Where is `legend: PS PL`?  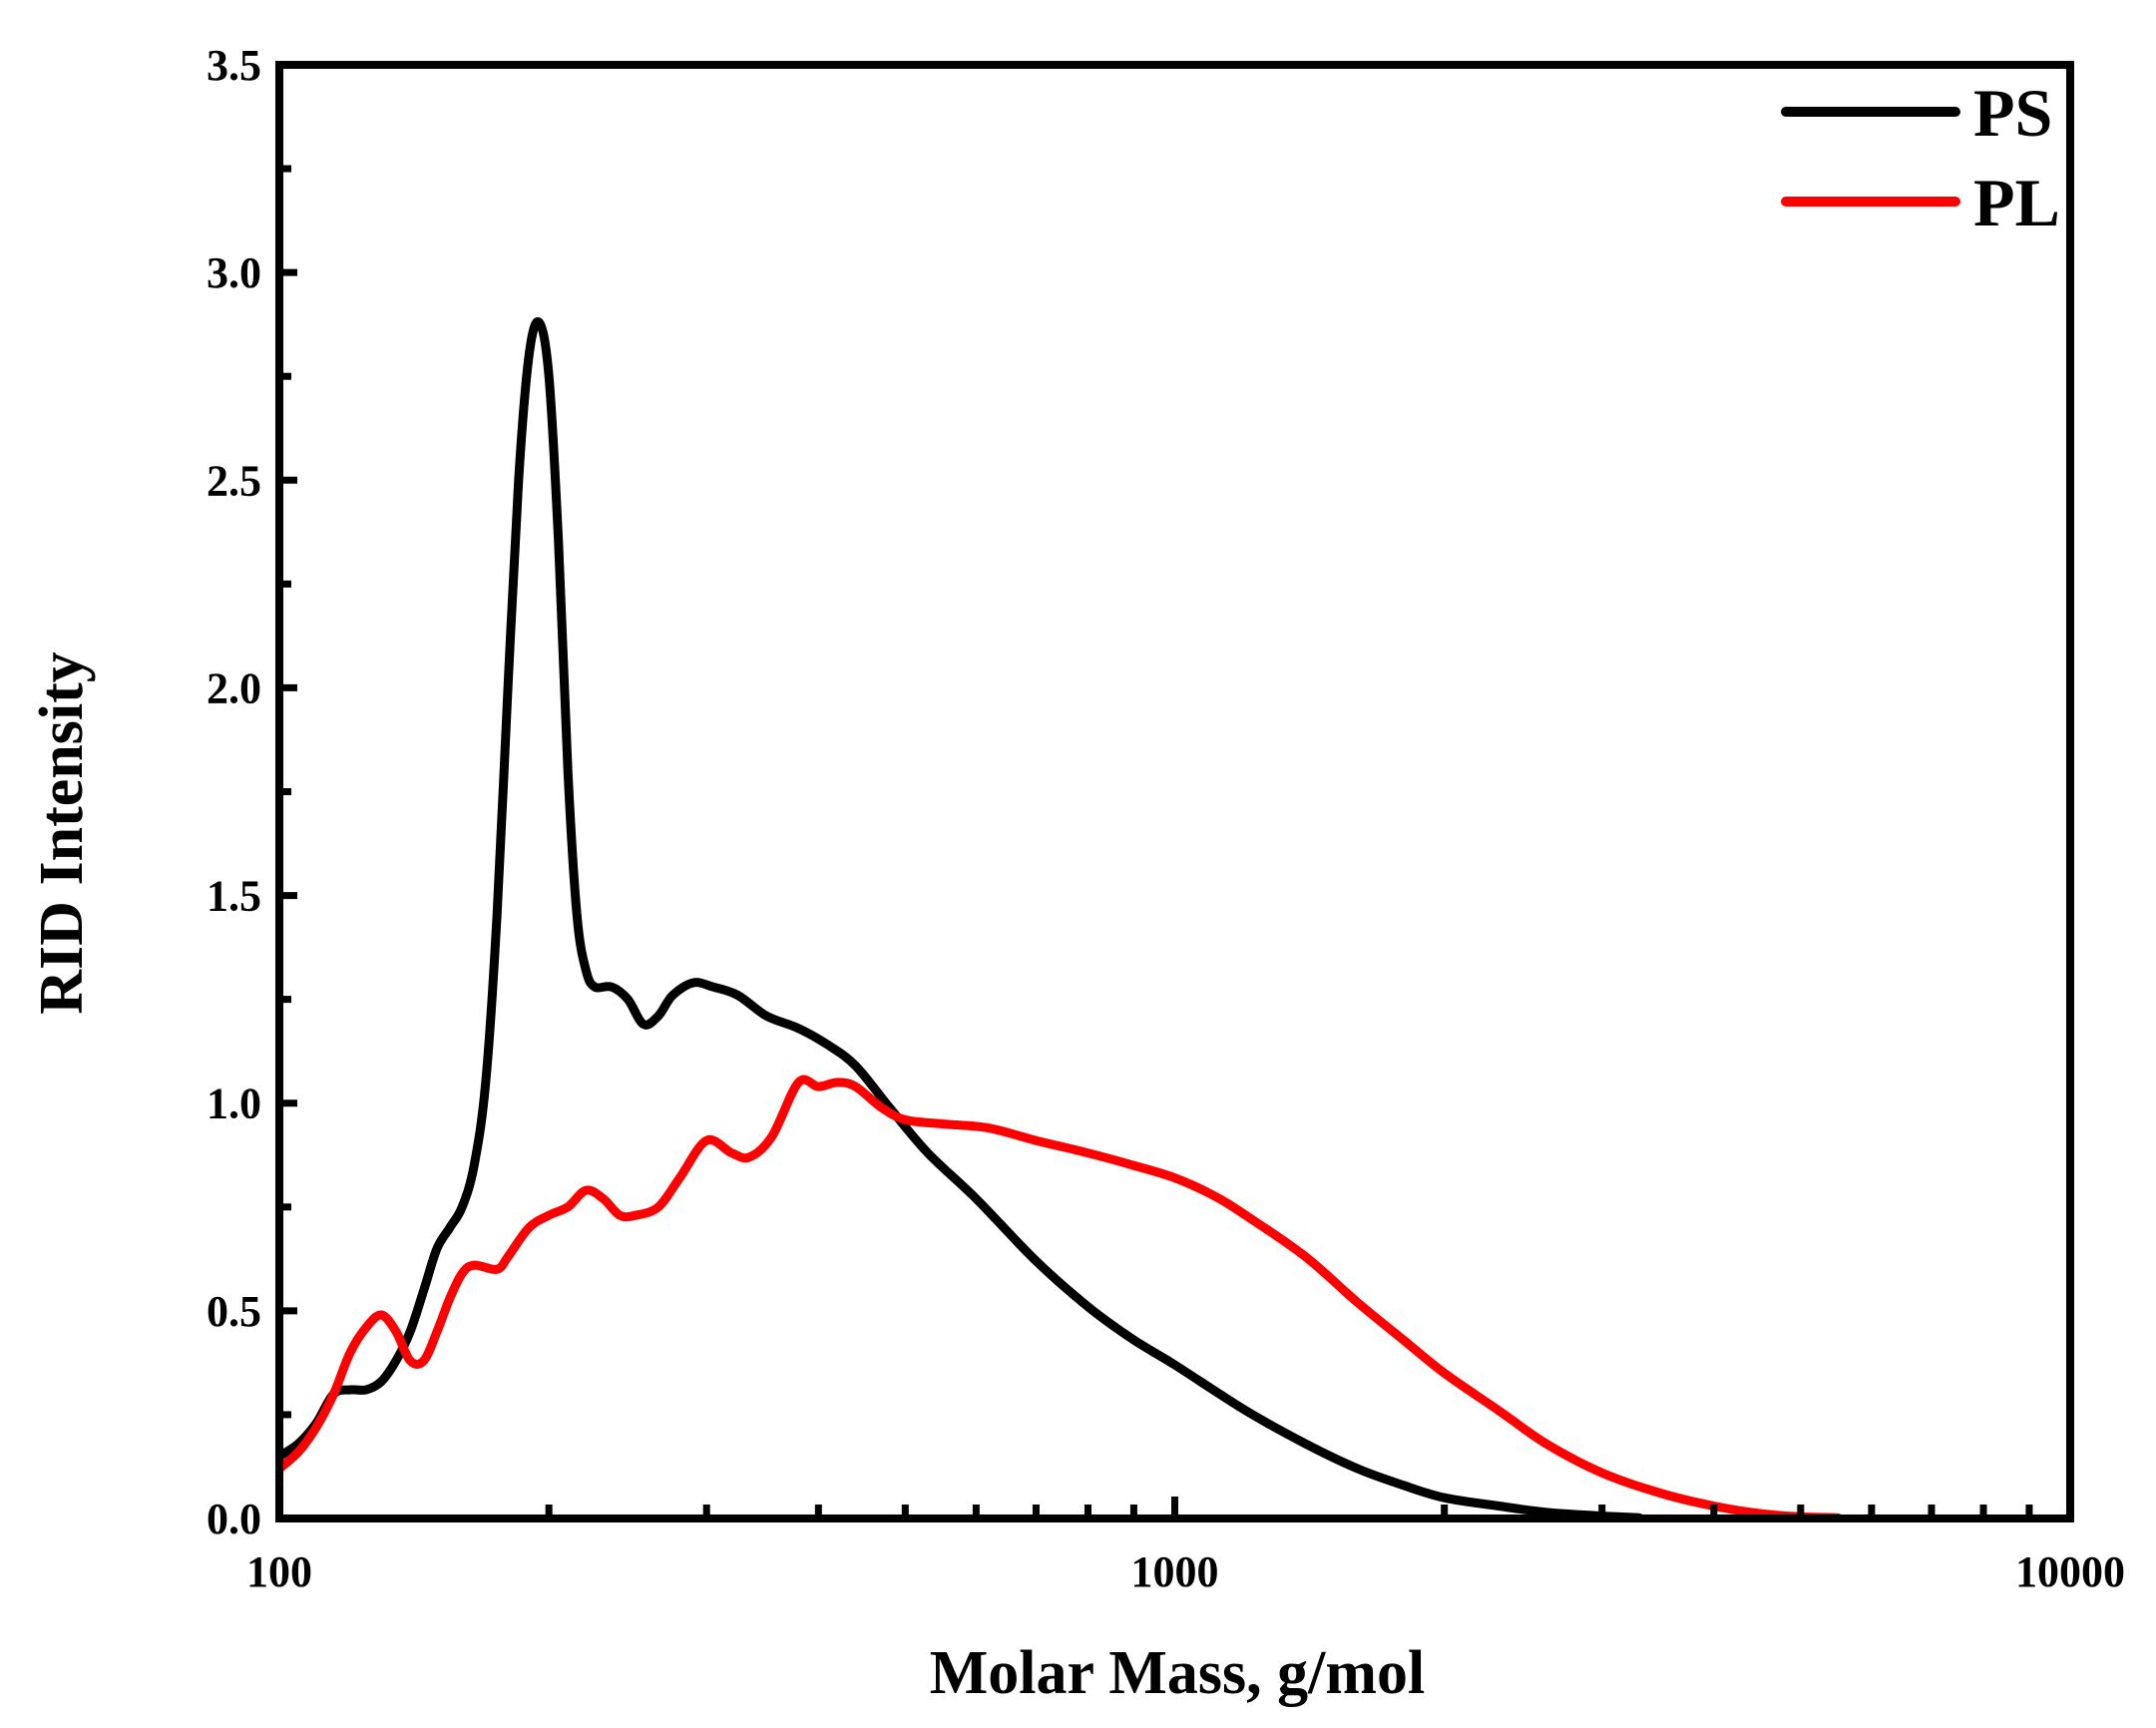 legend: PS PL is located at coordinates (1920, 158).